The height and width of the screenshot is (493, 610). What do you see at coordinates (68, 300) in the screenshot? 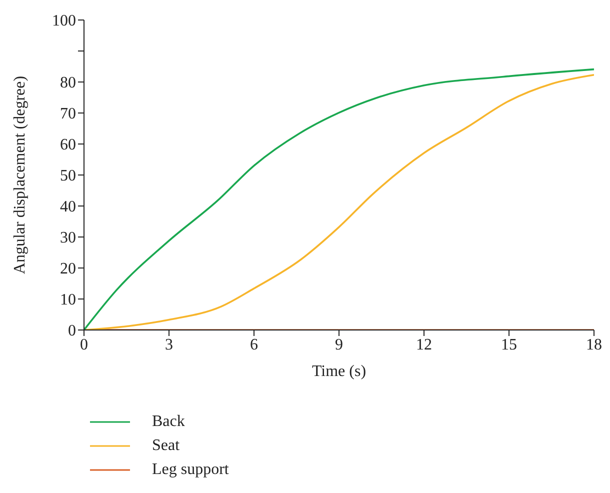
I see `y-tick-label: 10` at bounding box center [68, 300].